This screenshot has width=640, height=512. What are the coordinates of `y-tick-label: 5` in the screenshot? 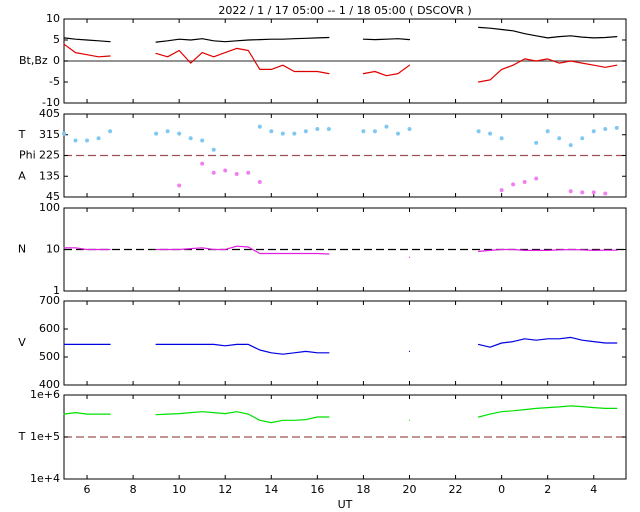 It's located at (56, 39).